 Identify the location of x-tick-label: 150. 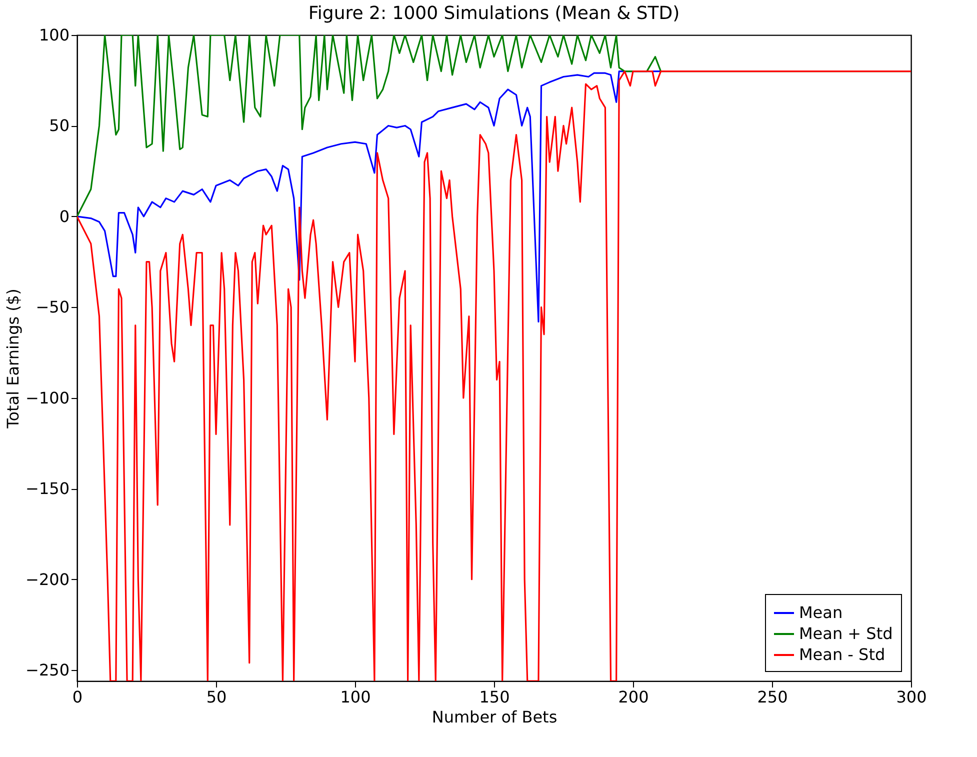
(494, 697).